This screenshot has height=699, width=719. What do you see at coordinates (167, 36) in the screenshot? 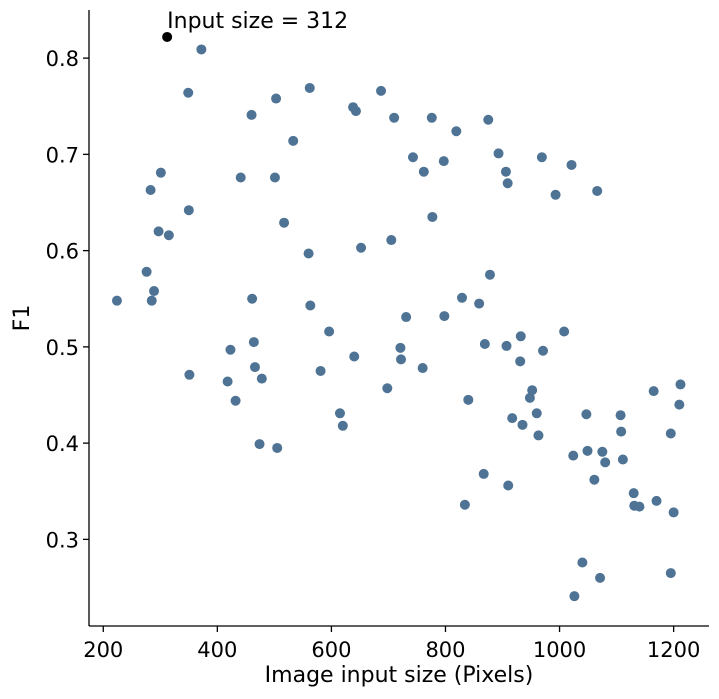
I see `highlight-point` at bounding box center [167, 36].